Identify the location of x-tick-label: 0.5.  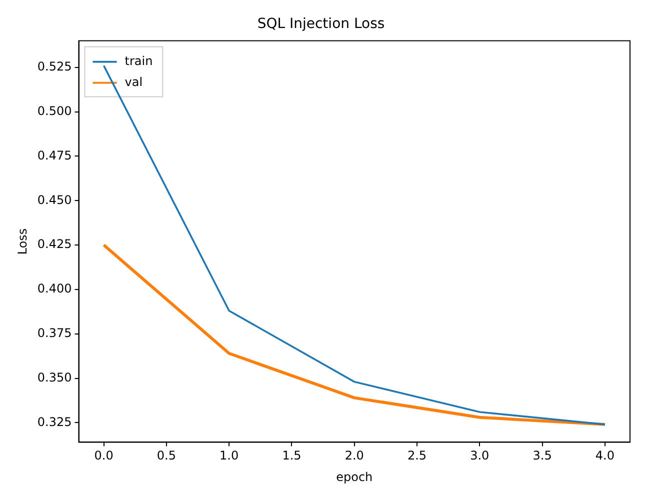
(166, 455).